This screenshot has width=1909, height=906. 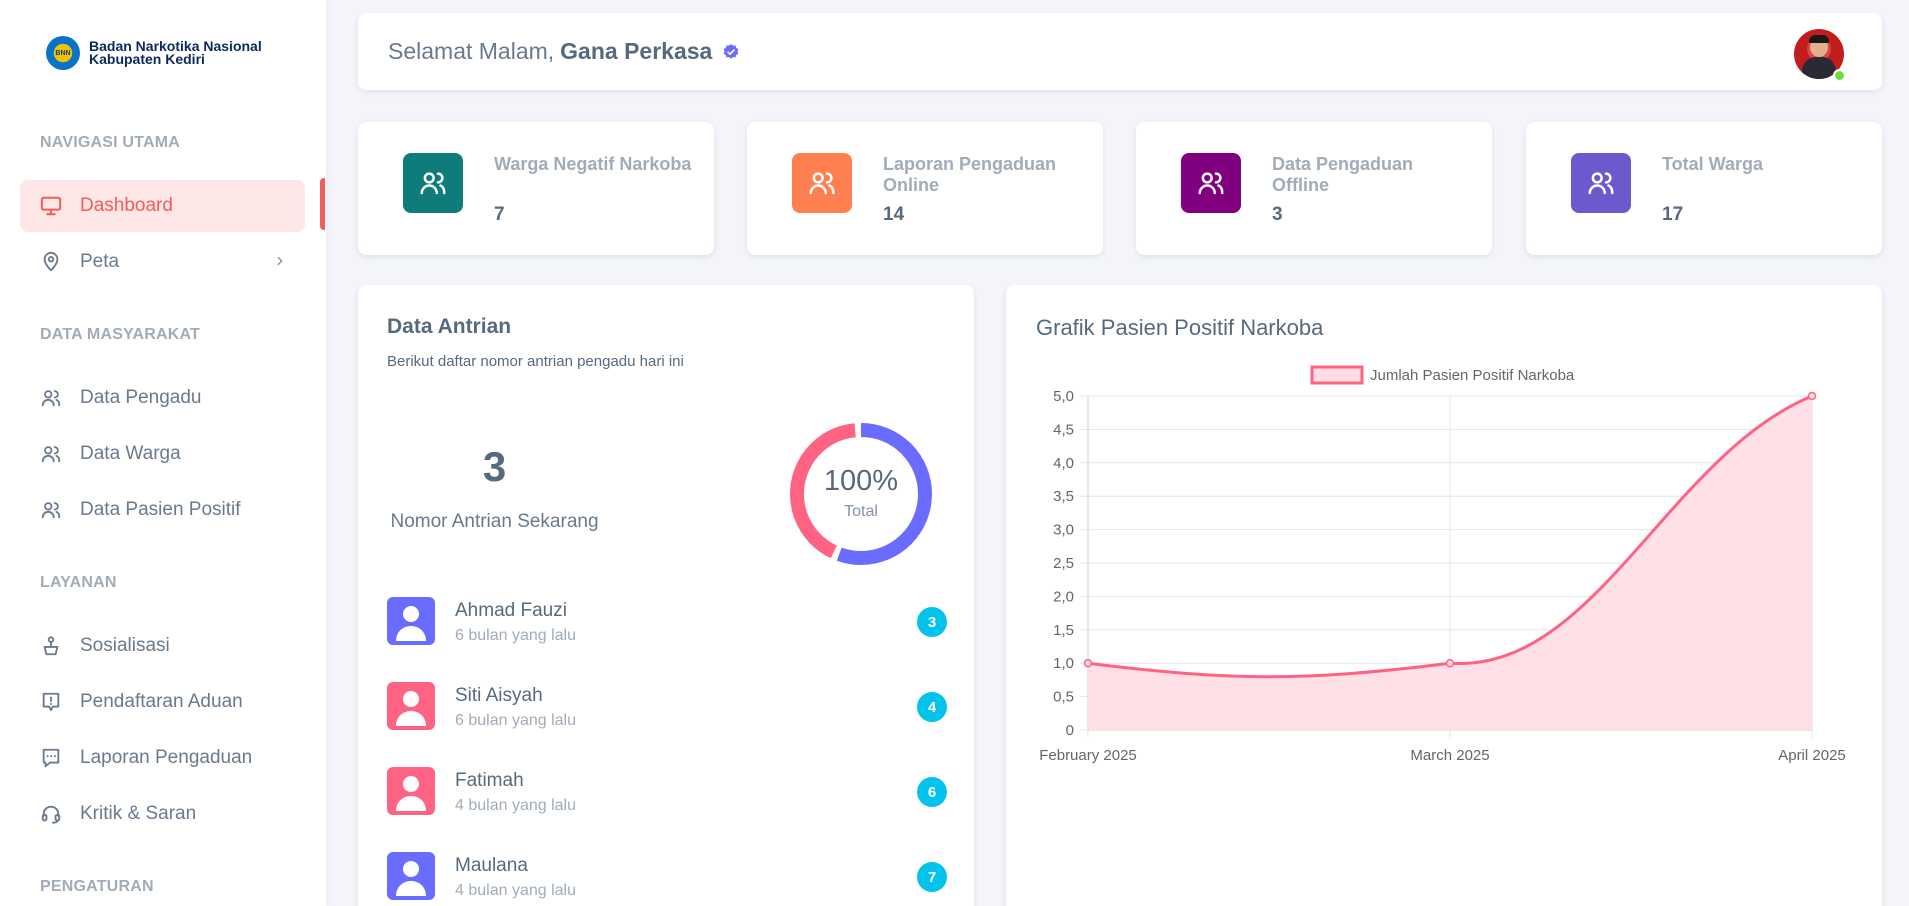 I want to click on queue-list-item: Ahmad Fauzi 6 bulan yang lalu 3, so click(x=667, y=622).